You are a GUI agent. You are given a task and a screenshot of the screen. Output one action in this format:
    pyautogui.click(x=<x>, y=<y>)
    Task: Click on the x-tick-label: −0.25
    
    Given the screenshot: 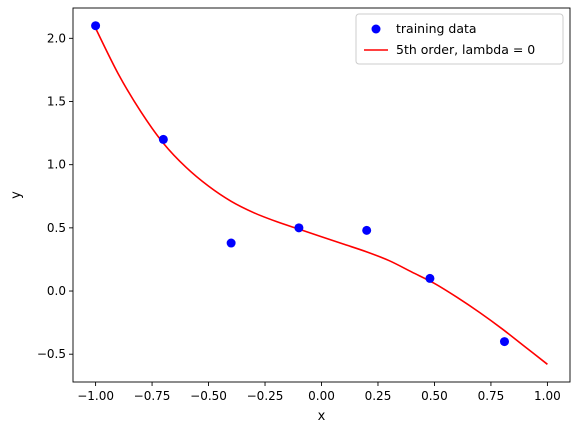 What is the action you would take?
    pyautogui.click(x=265, y=396)
    